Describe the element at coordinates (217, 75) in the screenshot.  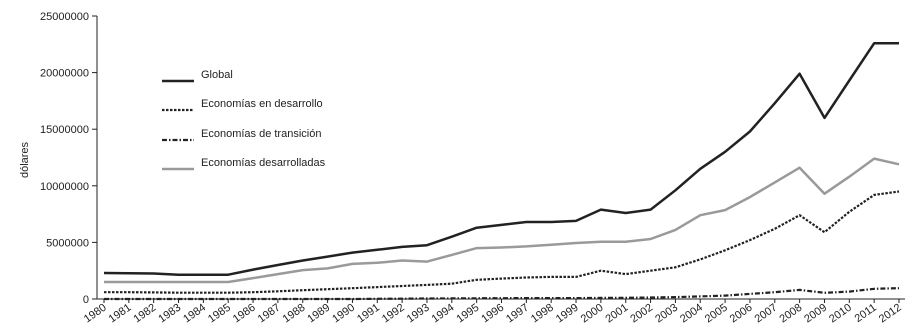
I see `legend-label: Global` at that location.